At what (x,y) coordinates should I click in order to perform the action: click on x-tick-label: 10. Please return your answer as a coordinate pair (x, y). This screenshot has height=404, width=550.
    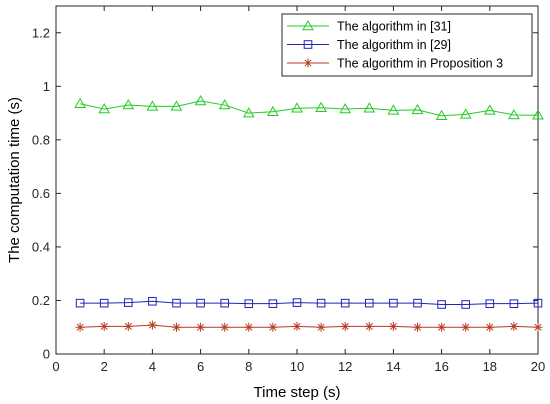
    Looking at the image, I should click on (297, 366).